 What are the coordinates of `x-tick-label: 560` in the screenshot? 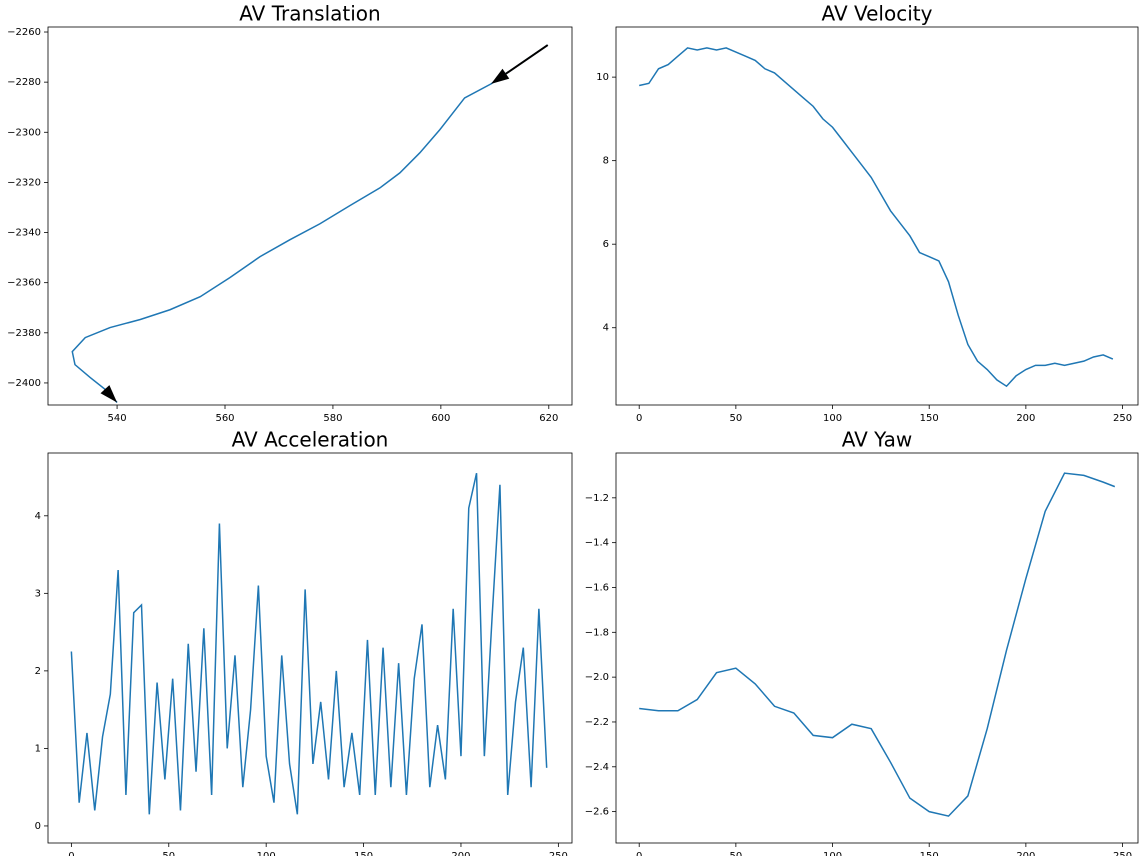 It's located at (224, 418).